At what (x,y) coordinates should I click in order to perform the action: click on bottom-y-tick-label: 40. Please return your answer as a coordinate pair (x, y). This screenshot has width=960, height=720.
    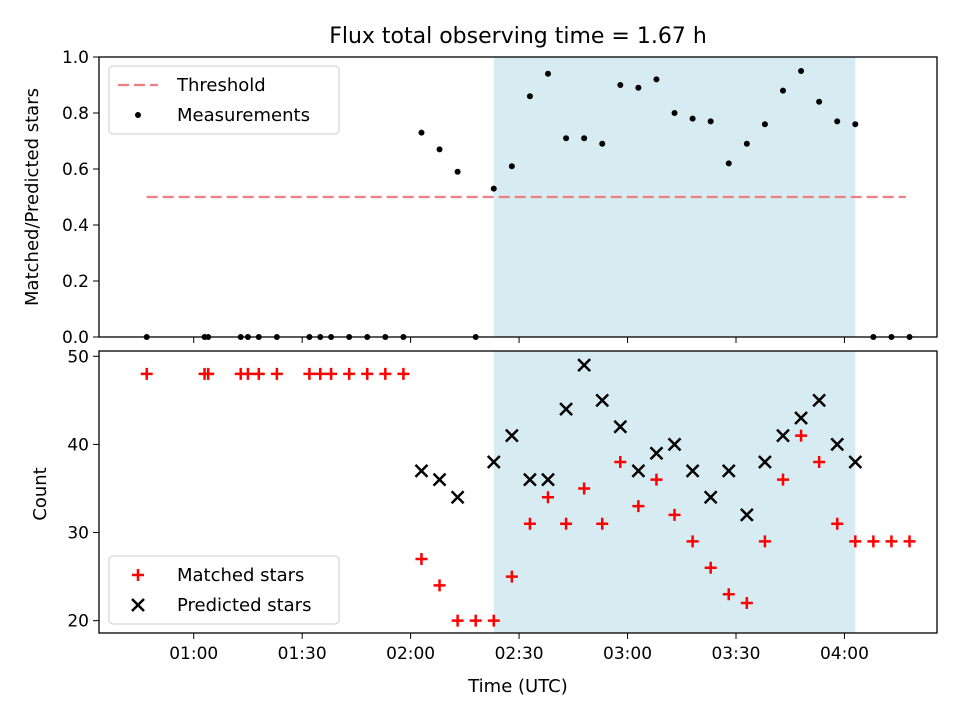
    Looking at the image, I should click on (78, 445).